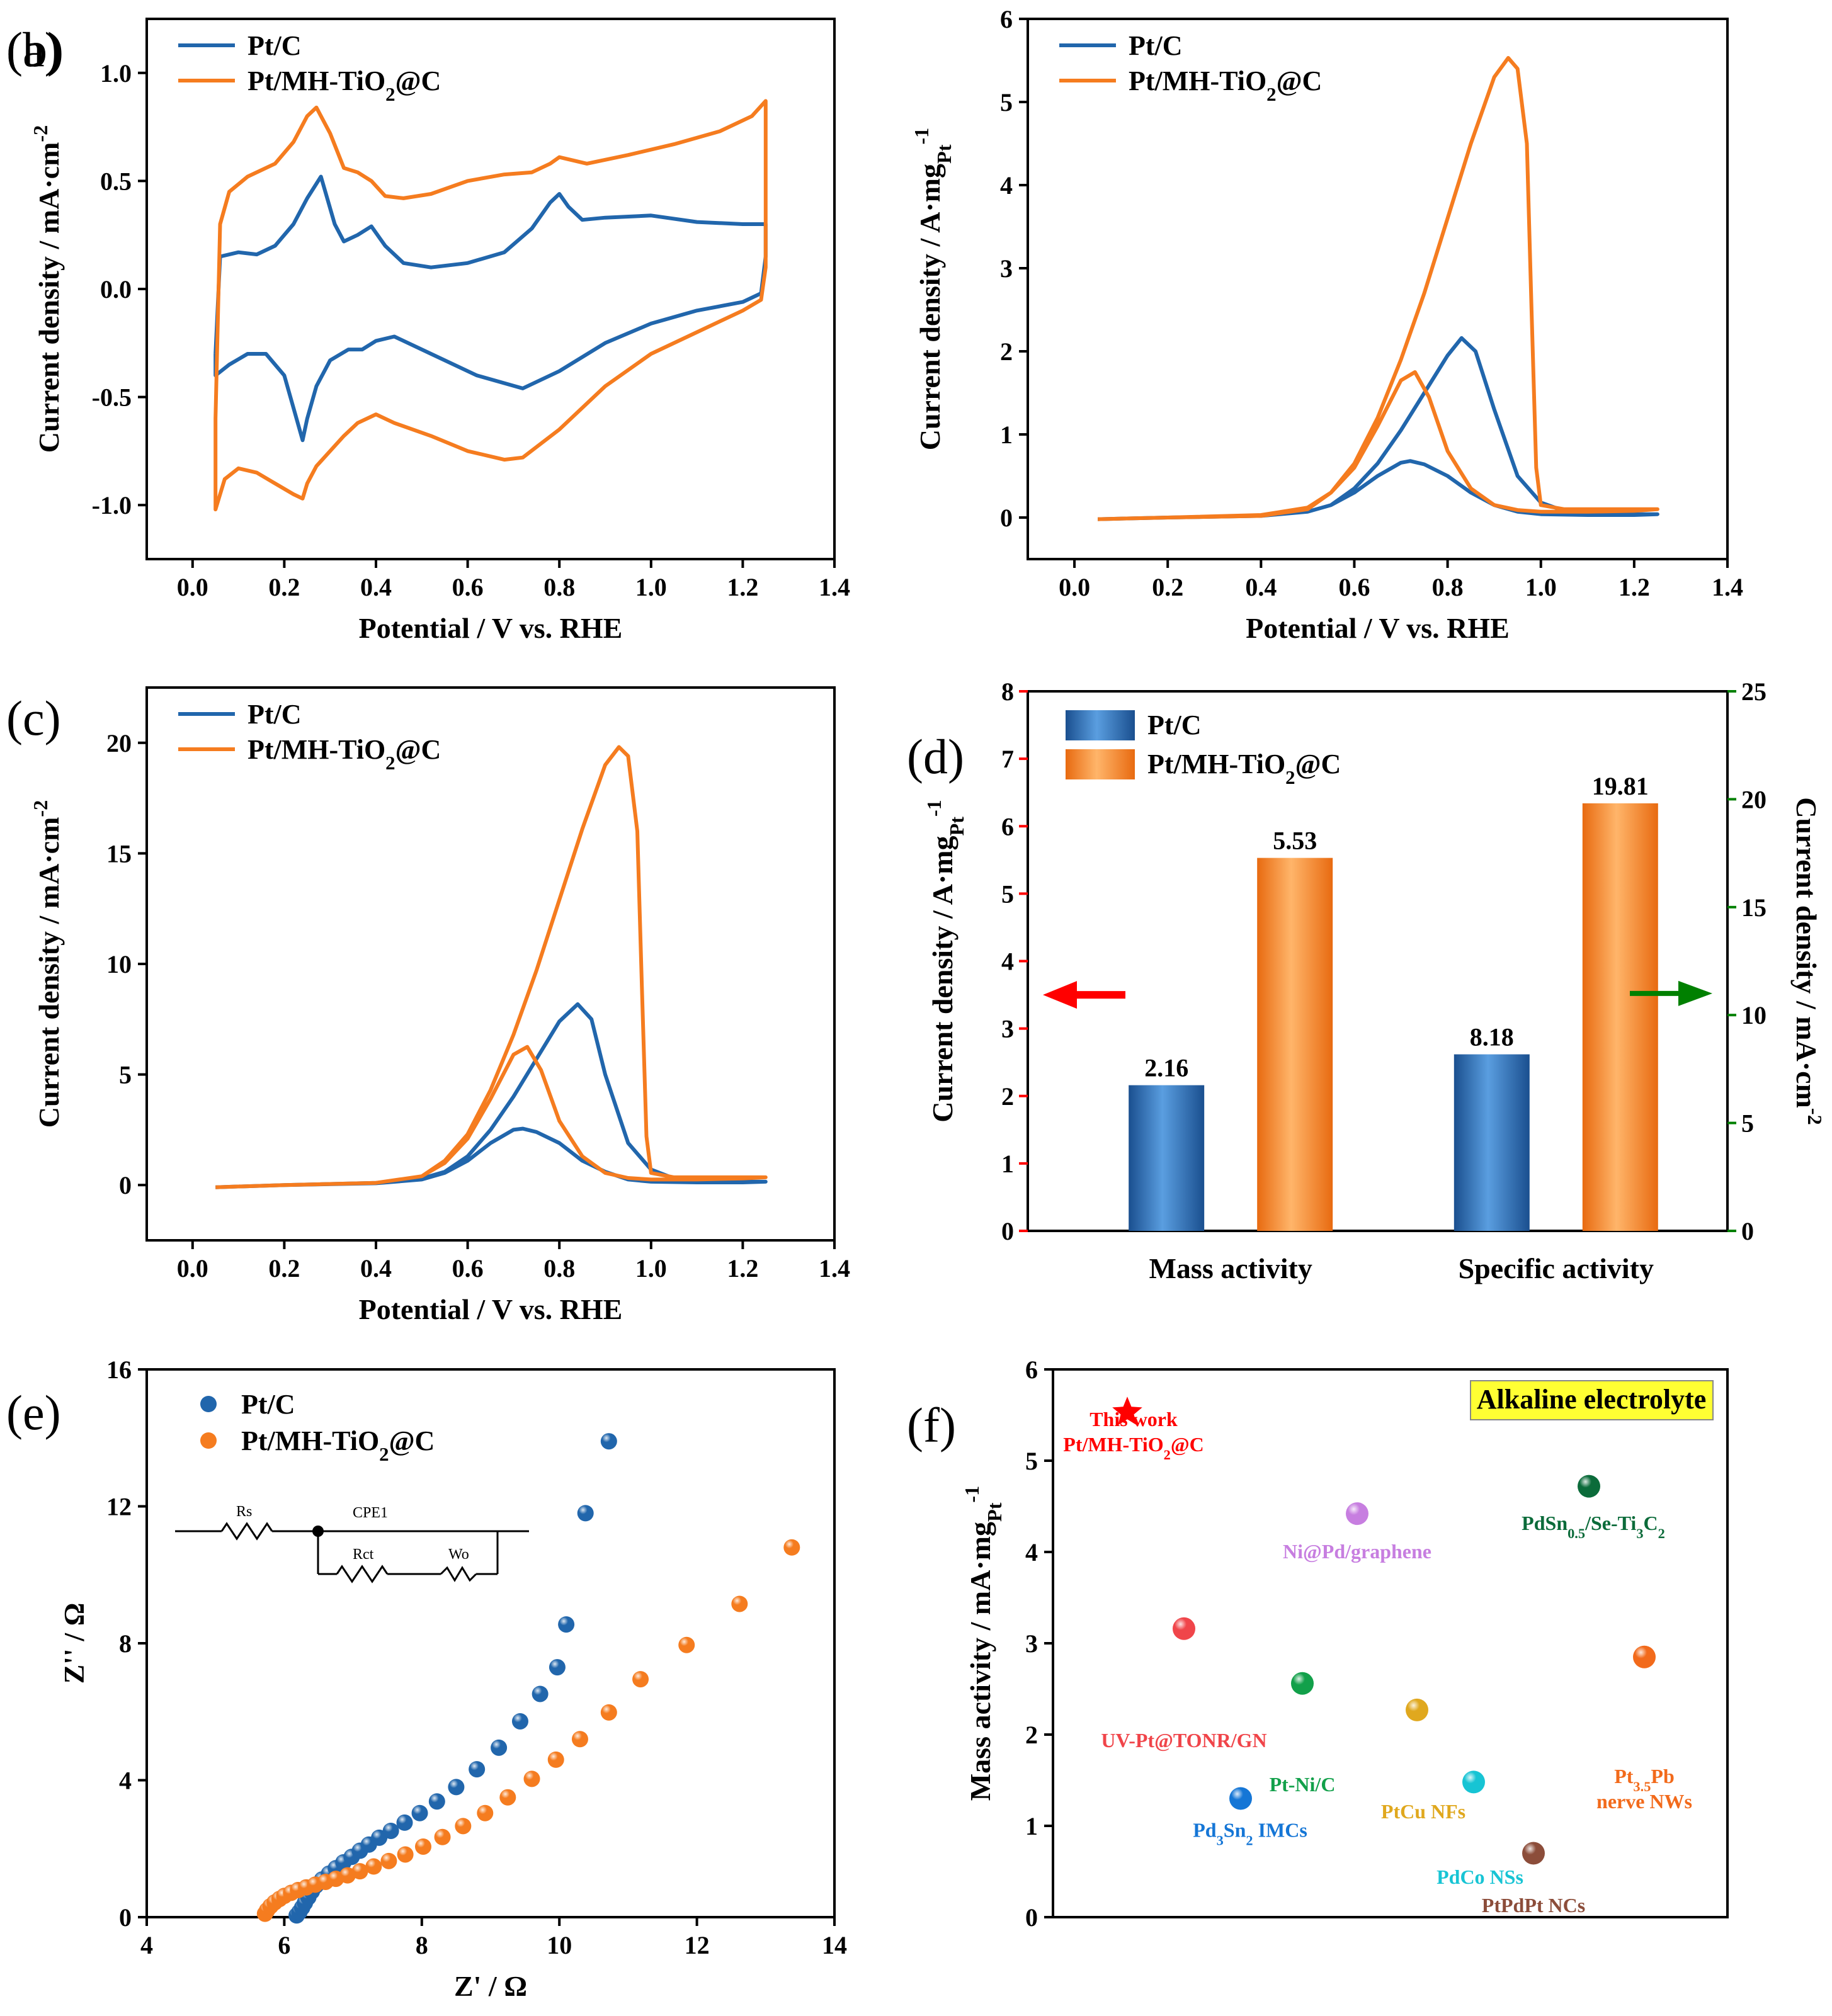 The width and height of the screenshot is (1832, 2016). What do you see at coordinates (274, 714) in the screenshot?
I see `panel-c-legend-label: Pt/C` at bounding box center [274, 714].